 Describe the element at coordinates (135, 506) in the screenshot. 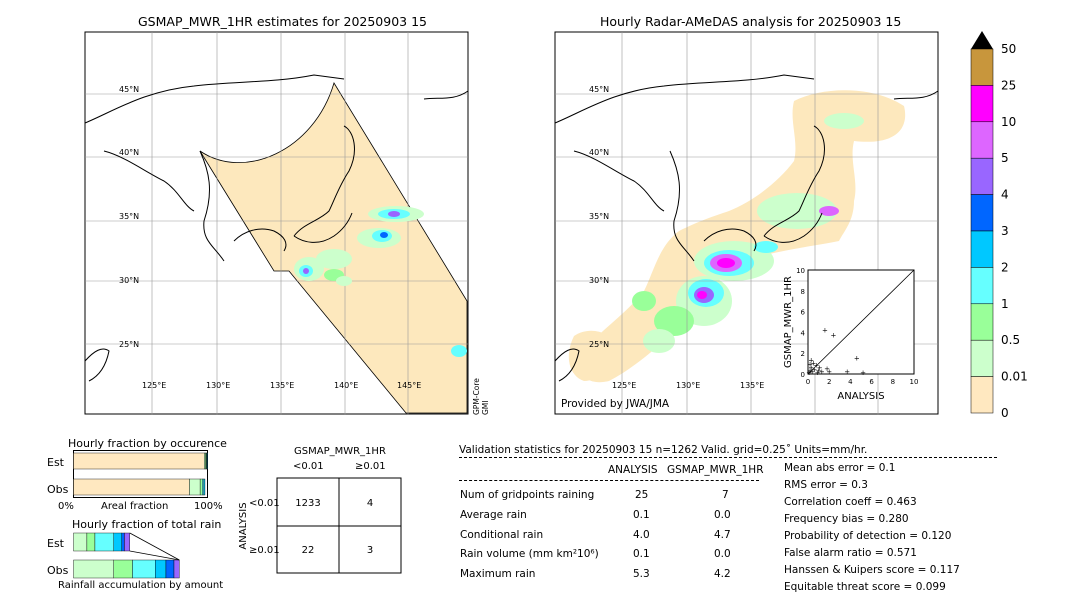

I see `occurrence-axis-mid: Areal fraction` at that location.